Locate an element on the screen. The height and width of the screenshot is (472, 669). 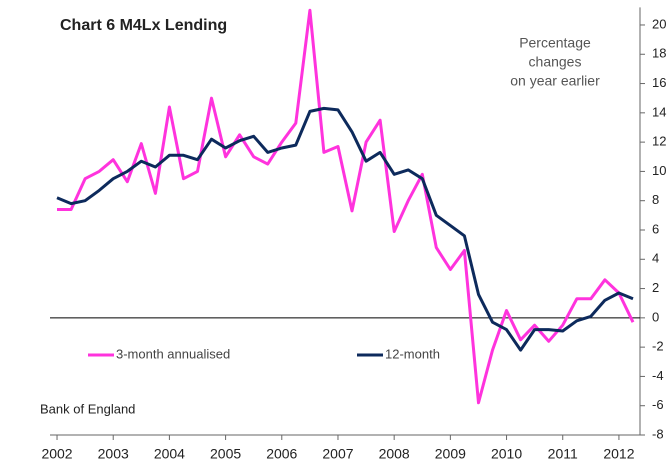
y-tick-label: -2 is located at coordinates (658, 346).